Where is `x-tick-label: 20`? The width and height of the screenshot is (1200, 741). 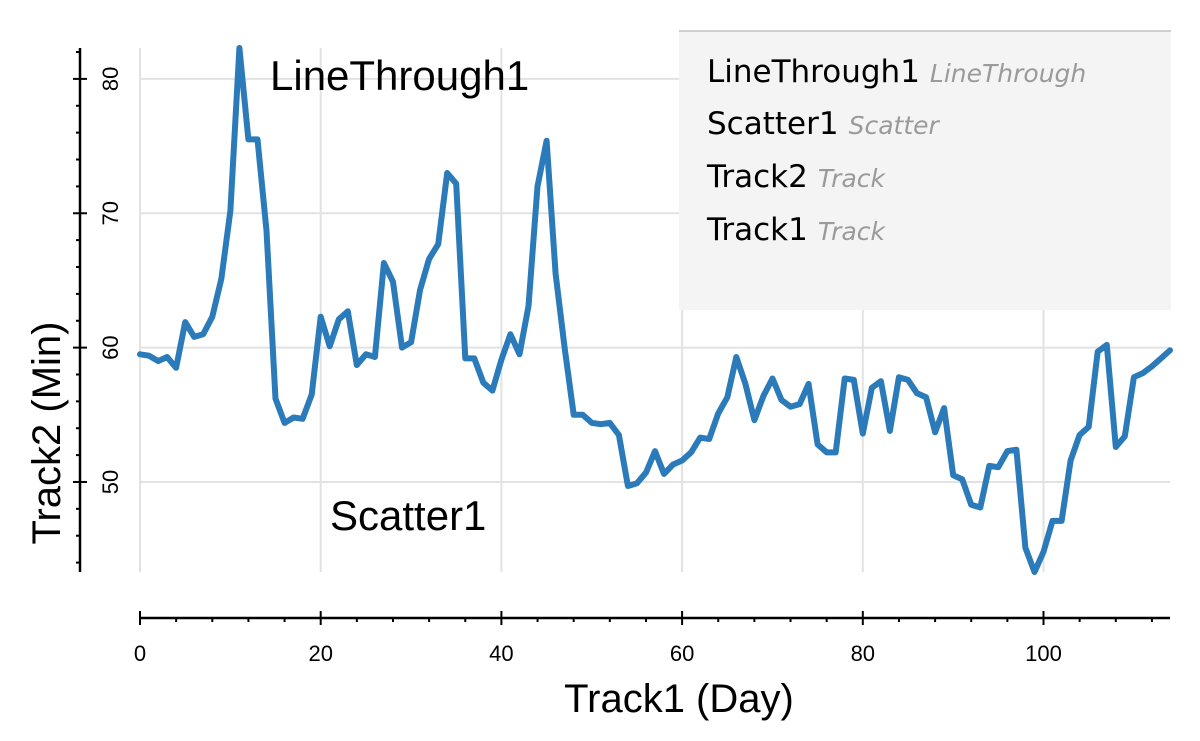
x-tick-label: 20 is located at coordinates (320, 653).